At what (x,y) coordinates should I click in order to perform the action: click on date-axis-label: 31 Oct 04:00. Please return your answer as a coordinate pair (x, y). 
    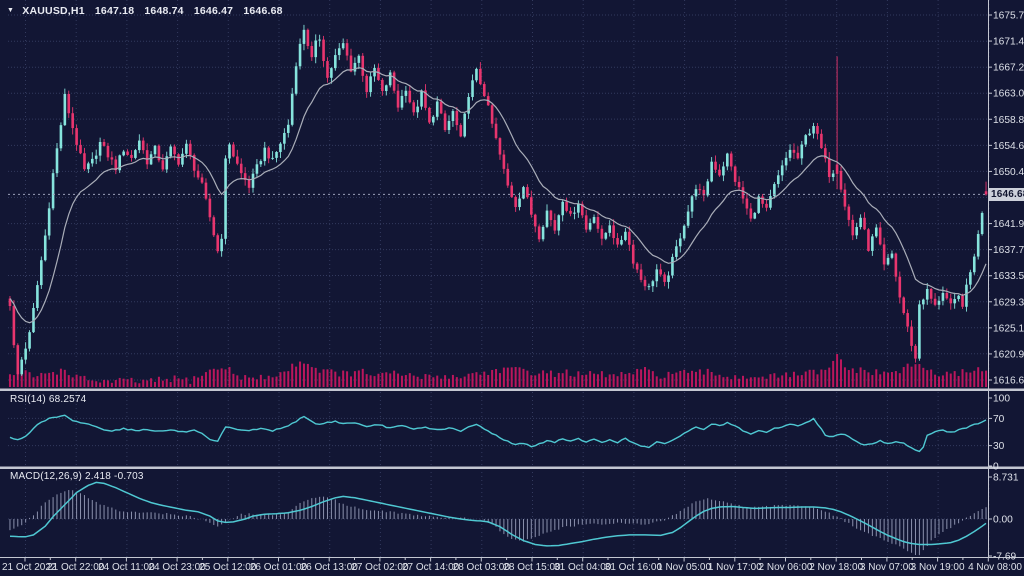
    Looking at the image, I should click on (583, 567).